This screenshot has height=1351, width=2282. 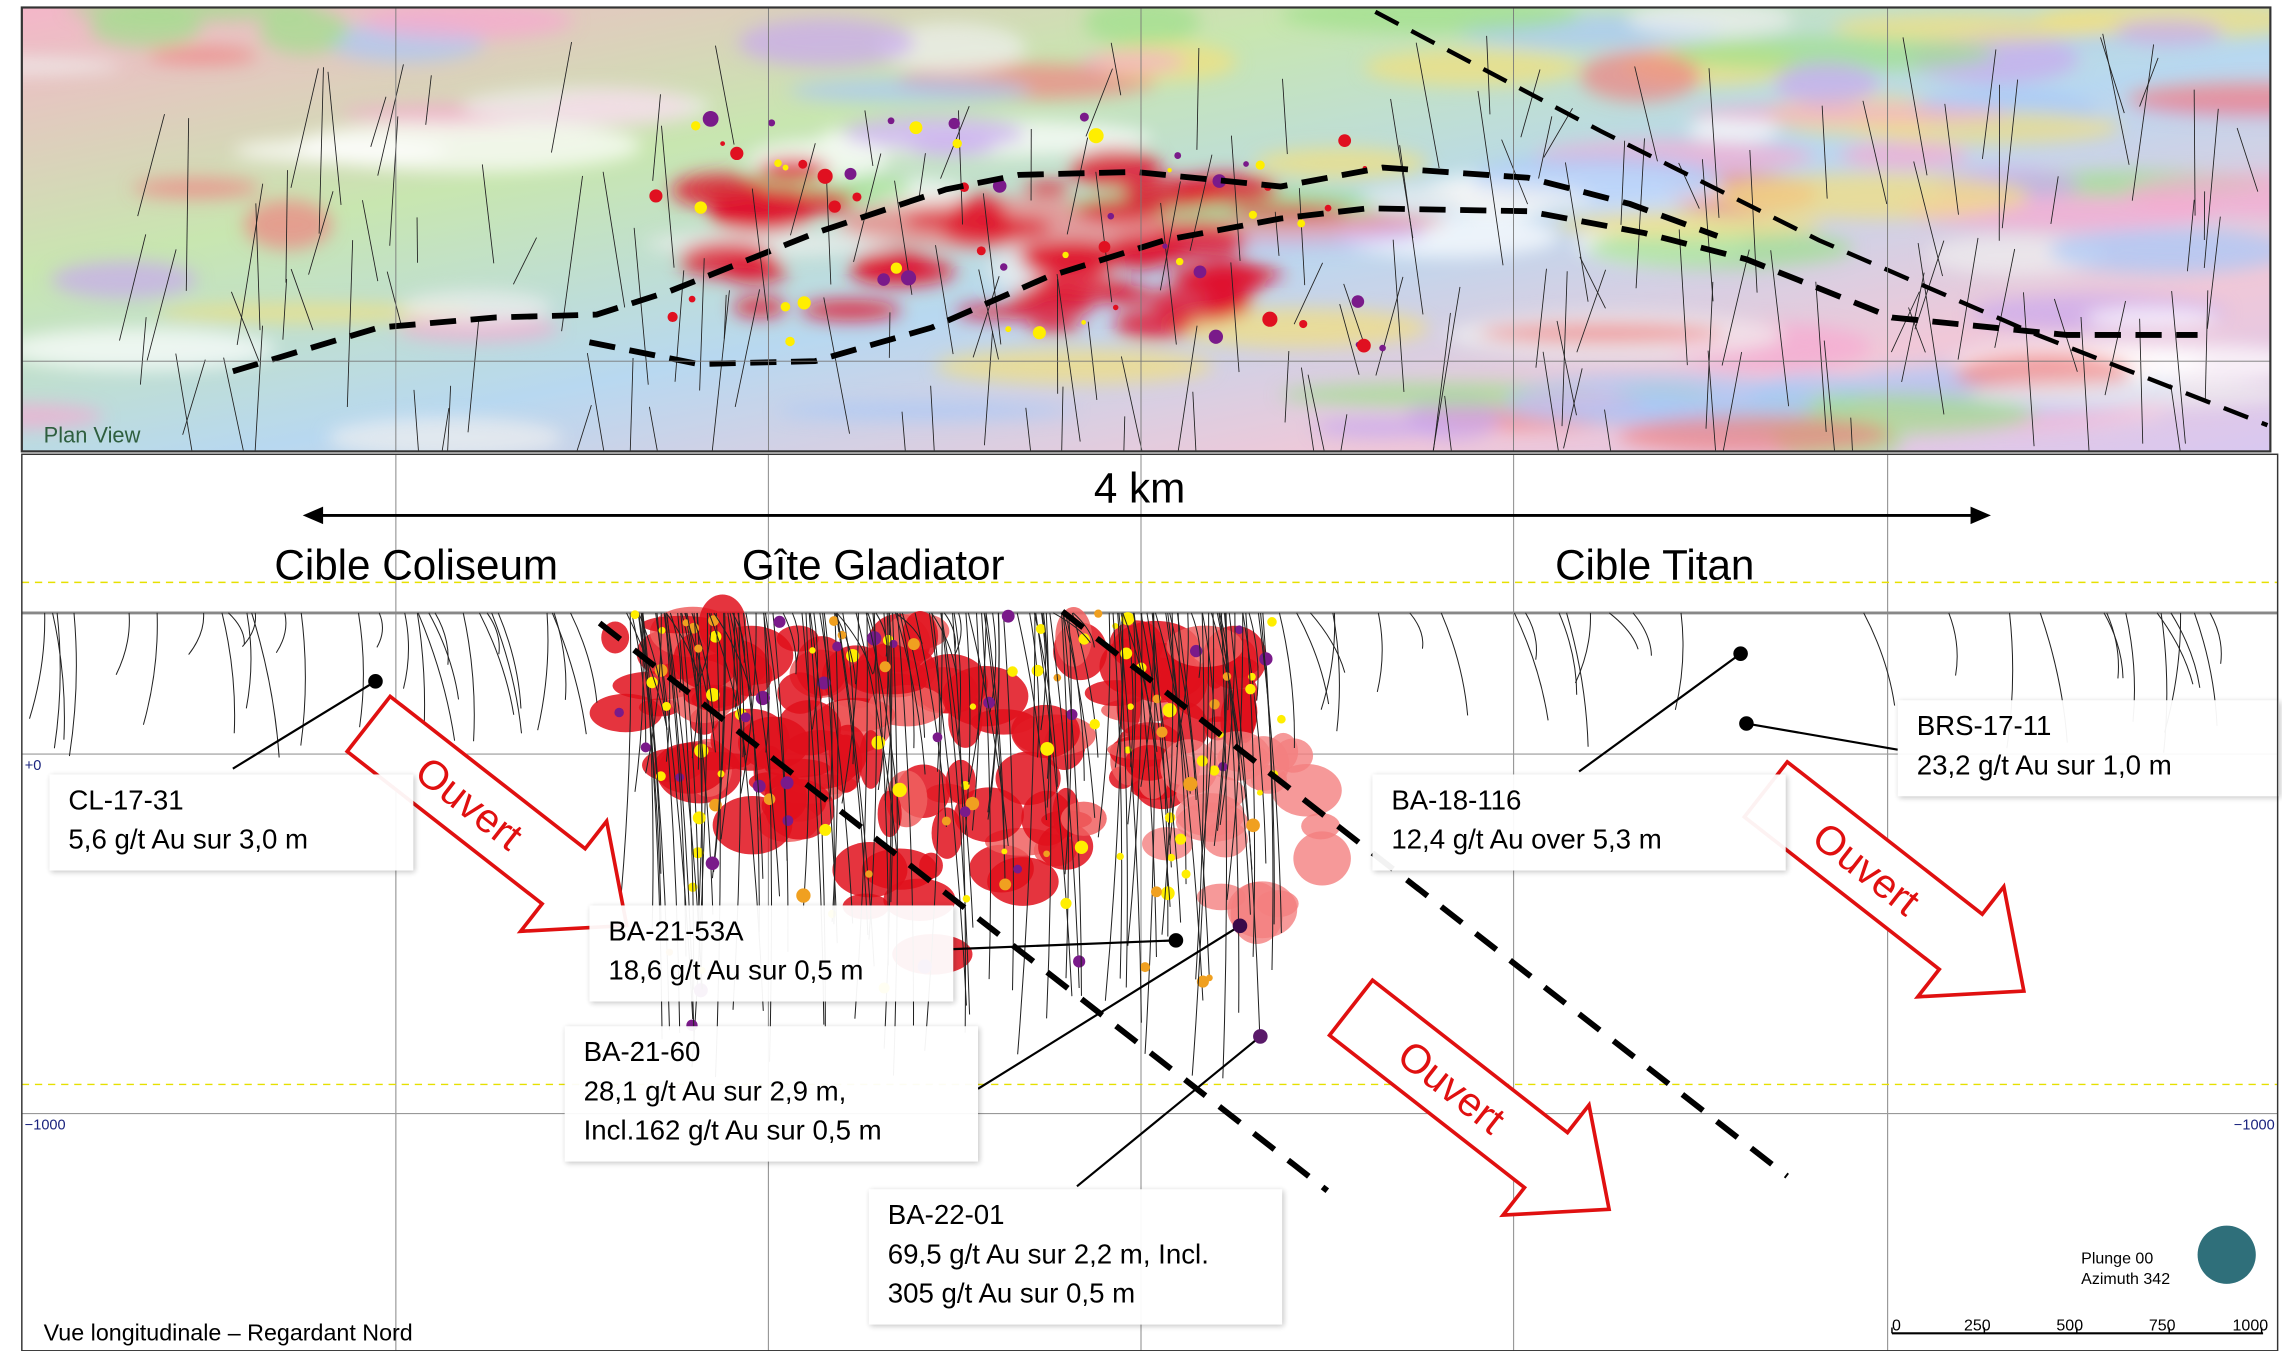 What do you see at coordinates (1526, 839) in the screenshot?
I see `assay-text: 12,4 g/t Au over 5,3 m` at bounding box center [1526, 839].